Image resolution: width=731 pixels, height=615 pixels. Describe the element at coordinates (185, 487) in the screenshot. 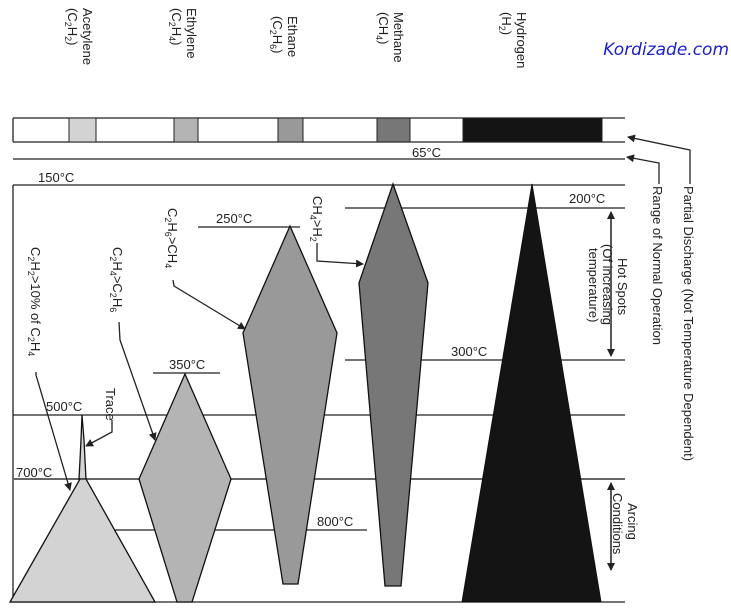

I see `ethylene-shape` at that location.